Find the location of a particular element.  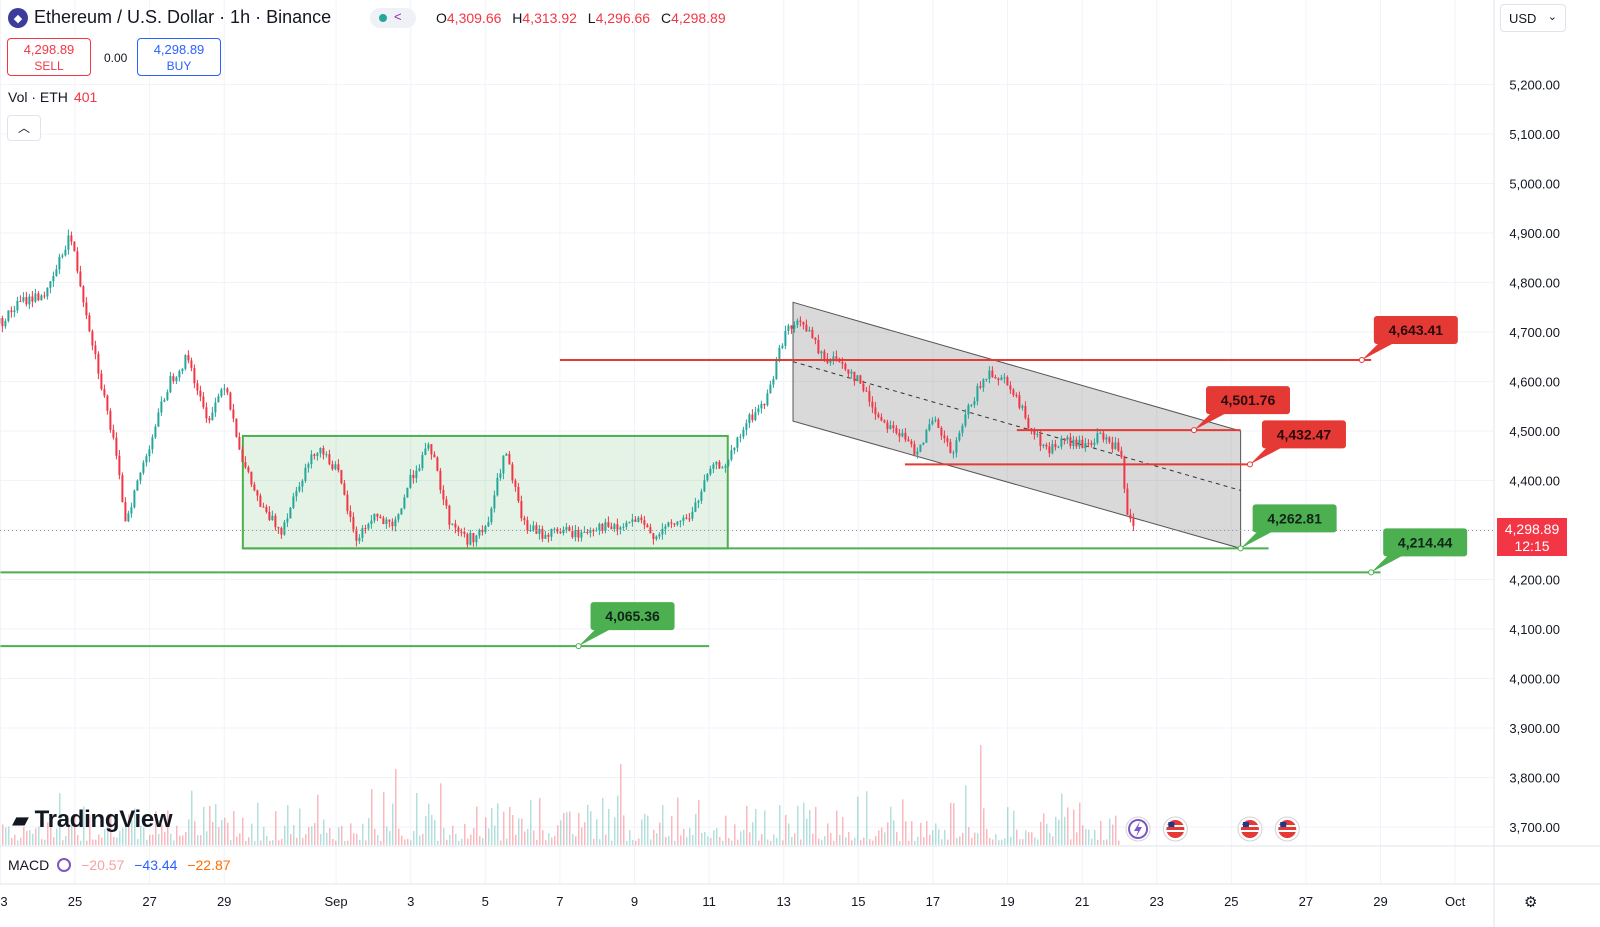

currency-selector: USD ⌄ is located at coordinates (1533, 18).